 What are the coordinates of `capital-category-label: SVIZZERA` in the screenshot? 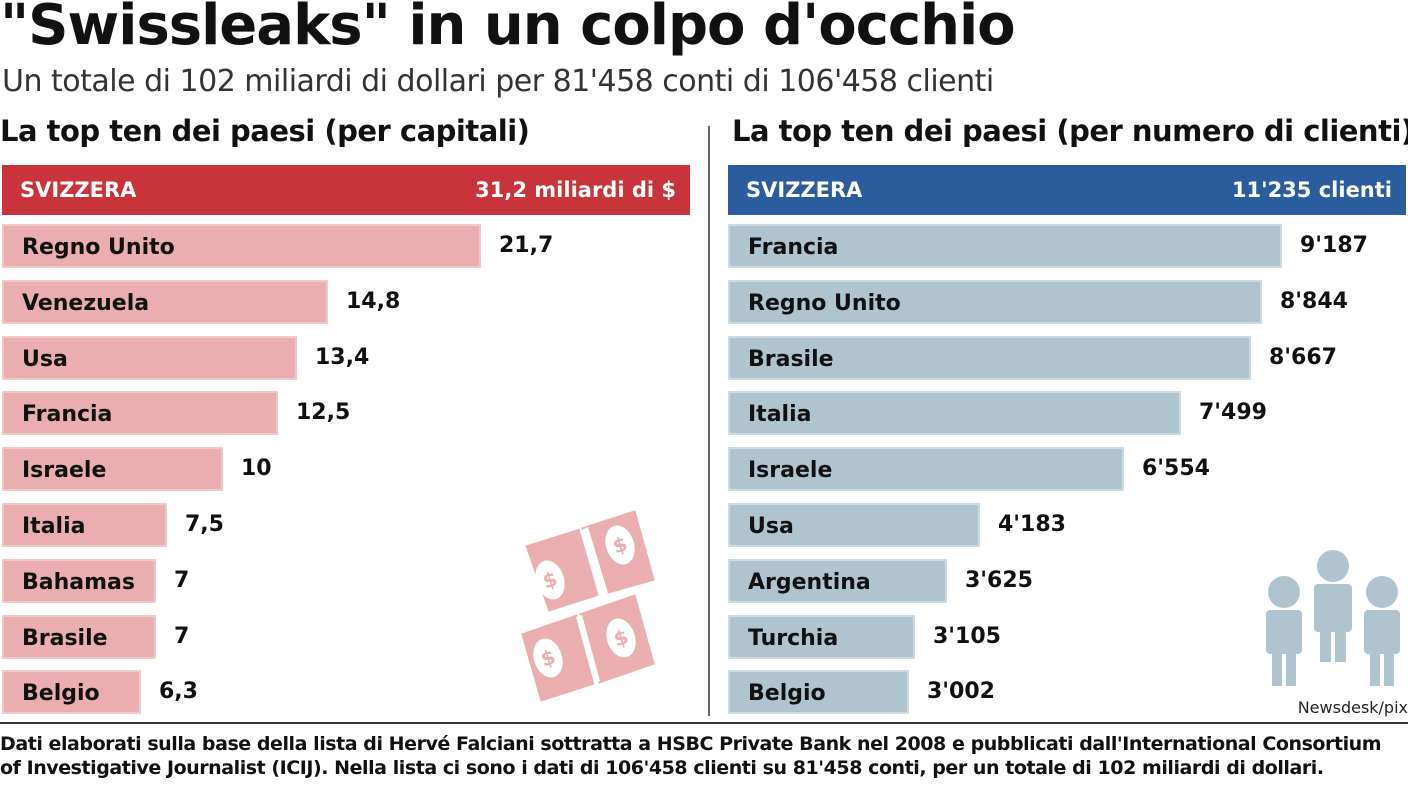 It's located at (78, 190).